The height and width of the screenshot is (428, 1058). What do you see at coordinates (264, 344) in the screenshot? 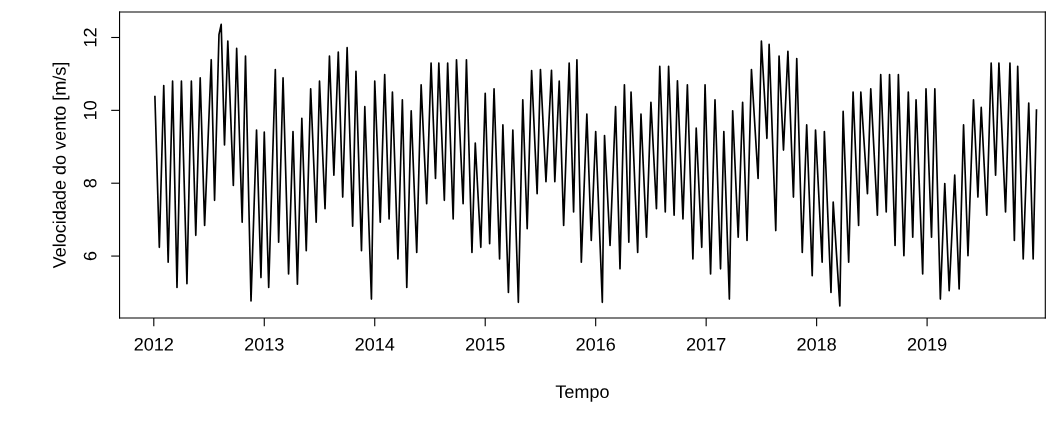
I see `x-tick-label: 2013` at bounding box center [264, 344].